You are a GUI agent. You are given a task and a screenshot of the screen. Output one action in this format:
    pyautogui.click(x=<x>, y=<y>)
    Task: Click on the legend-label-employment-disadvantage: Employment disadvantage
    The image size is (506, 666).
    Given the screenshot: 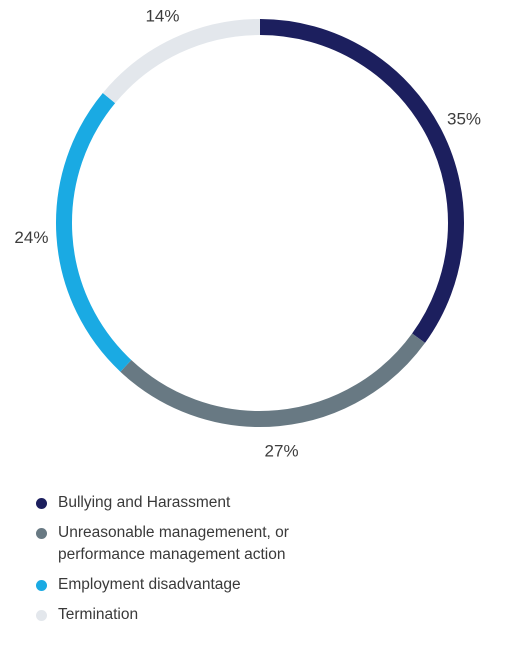 What is the action you would take?
    pyautogui.click(x=149, y=584)
    